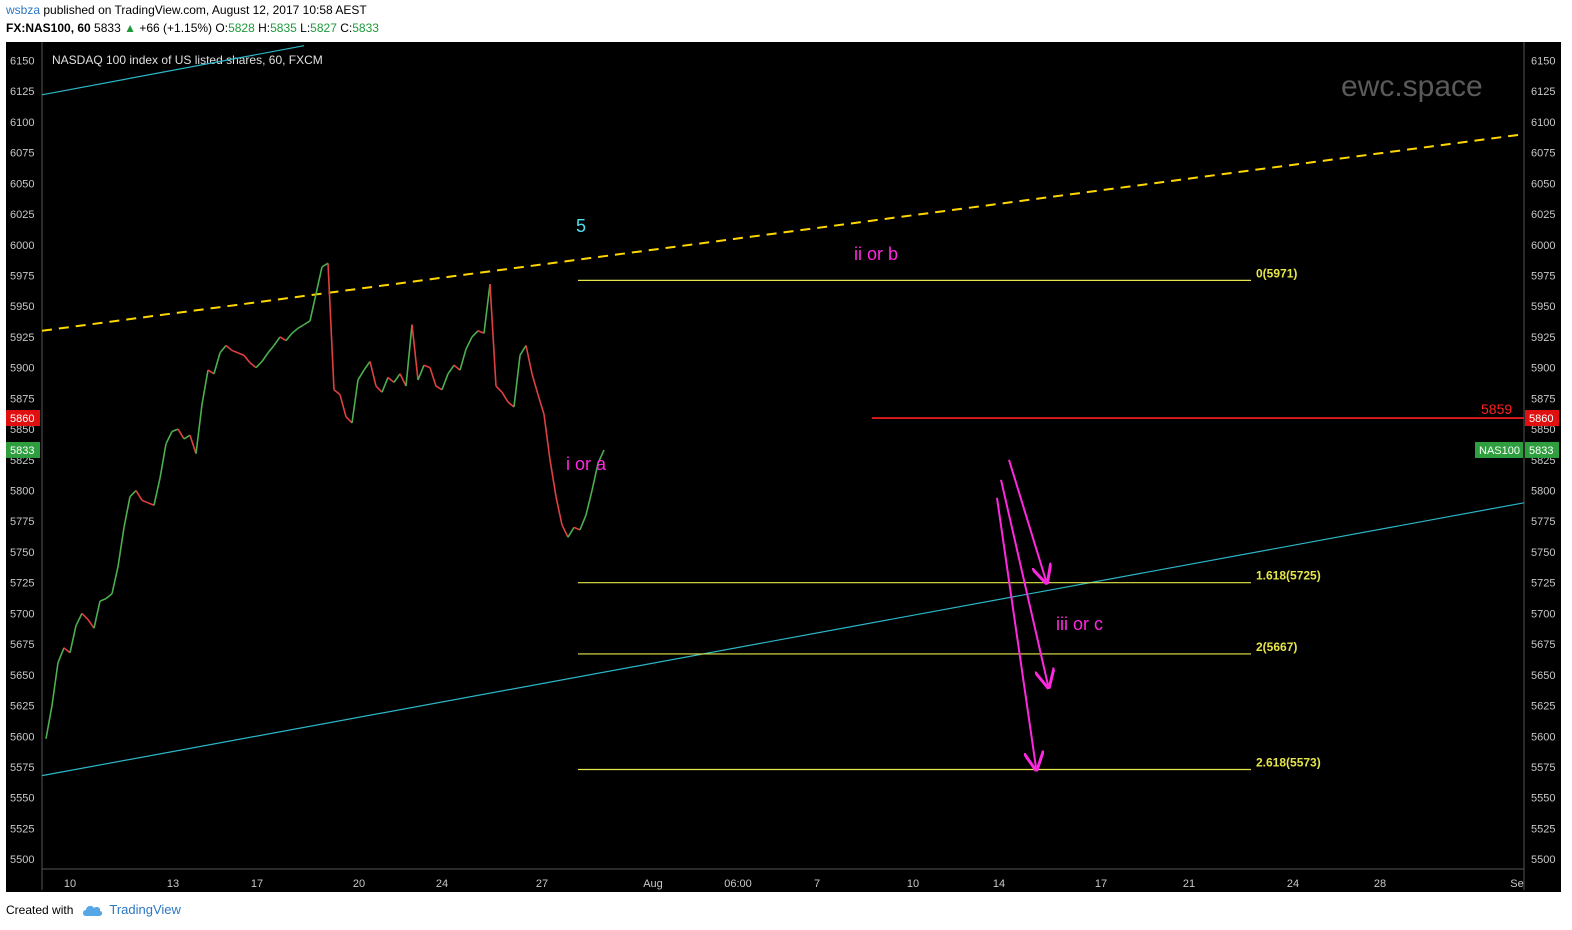 This screenshot has width=1572, height=930. I want to click on watermark: ewc.space, so click(1412, 86).